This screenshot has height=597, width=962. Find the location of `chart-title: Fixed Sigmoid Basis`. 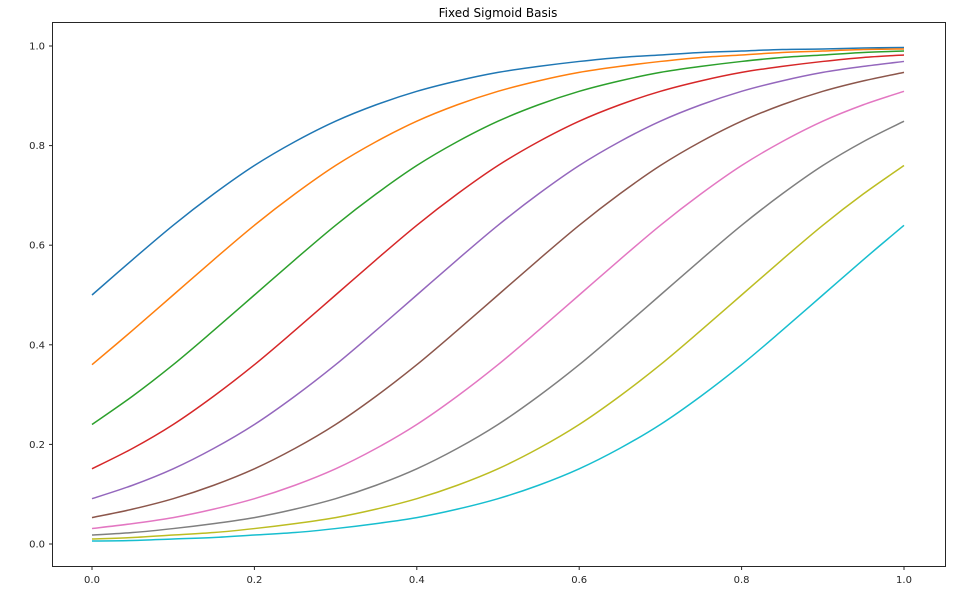

chart-title: Fixed Sigmoid Basis is located at coordinates (498, 13).